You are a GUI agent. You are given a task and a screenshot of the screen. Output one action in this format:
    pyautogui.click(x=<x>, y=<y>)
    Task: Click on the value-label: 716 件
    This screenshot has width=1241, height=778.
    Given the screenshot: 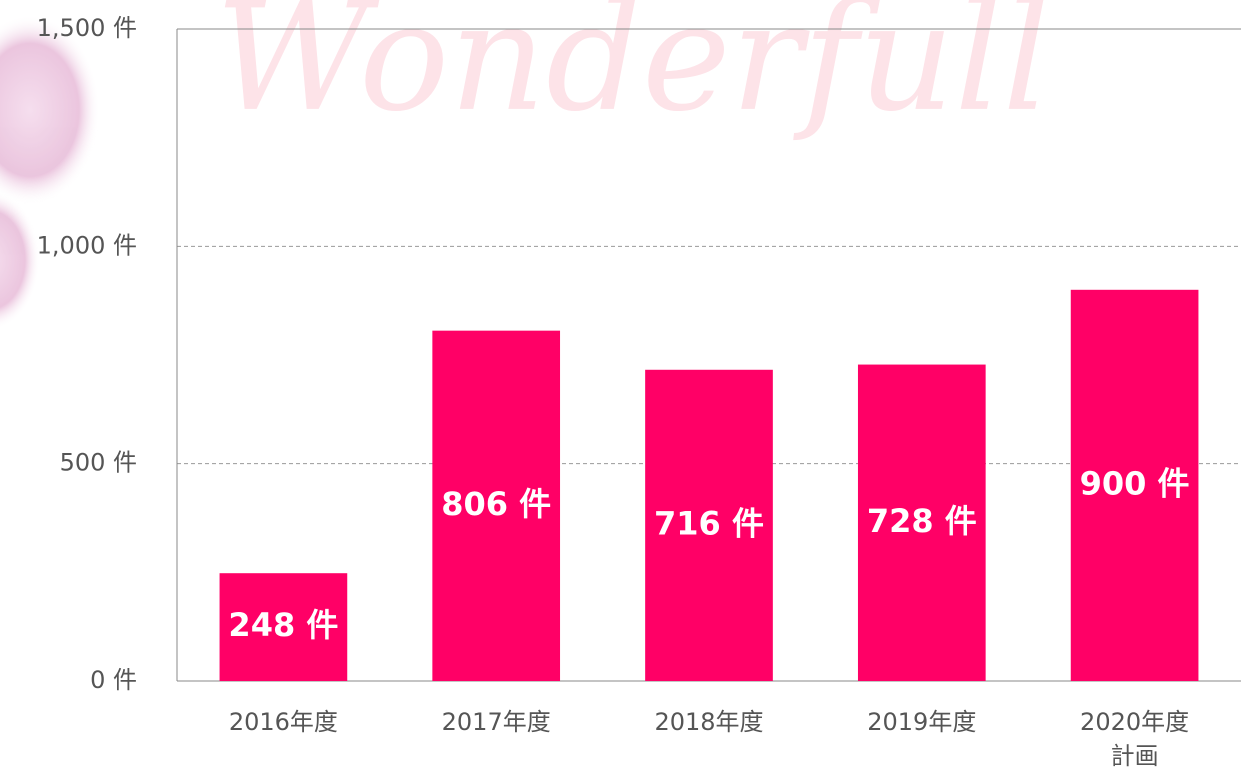 What is the action you would take?
    pyautogui.click(x=709, y=523)
    